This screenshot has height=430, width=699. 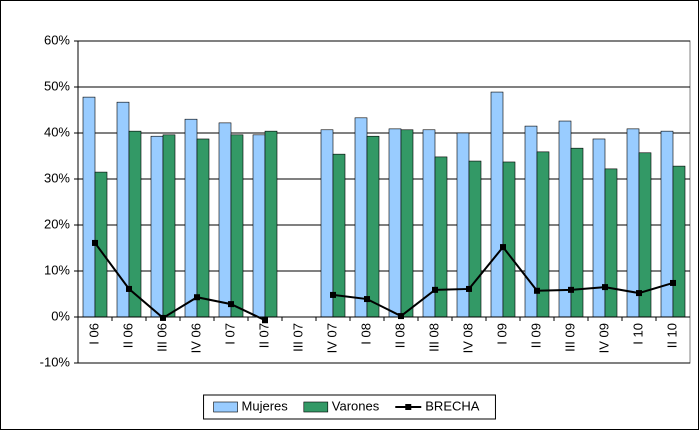 I want to click on x-tick-label: IV 06, so click(x=195, y=338).